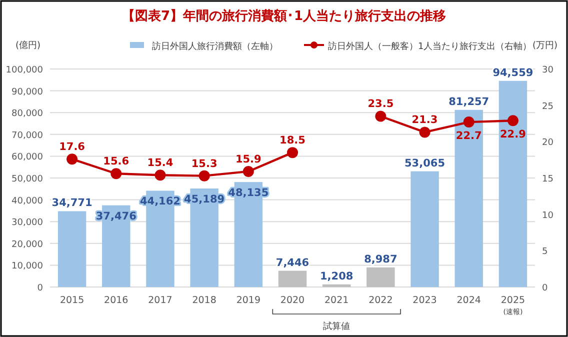 The width and height of the screenshot is (568, 337). I want to click on data-label: 53,065, so click(425, 163).